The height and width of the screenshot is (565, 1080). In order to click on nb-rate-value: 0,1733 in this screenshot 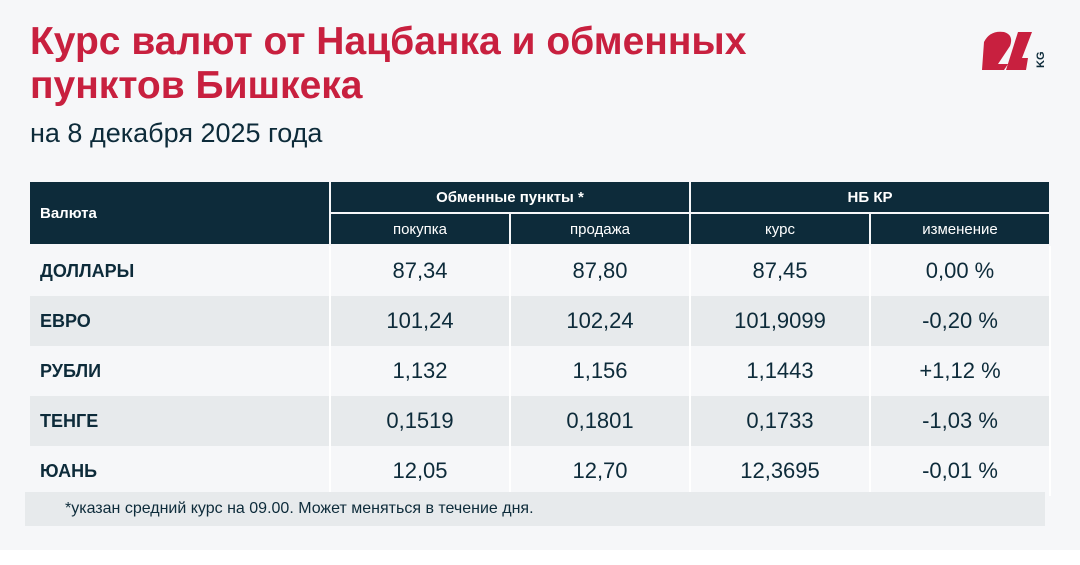, I will do `click(780, 421)`.